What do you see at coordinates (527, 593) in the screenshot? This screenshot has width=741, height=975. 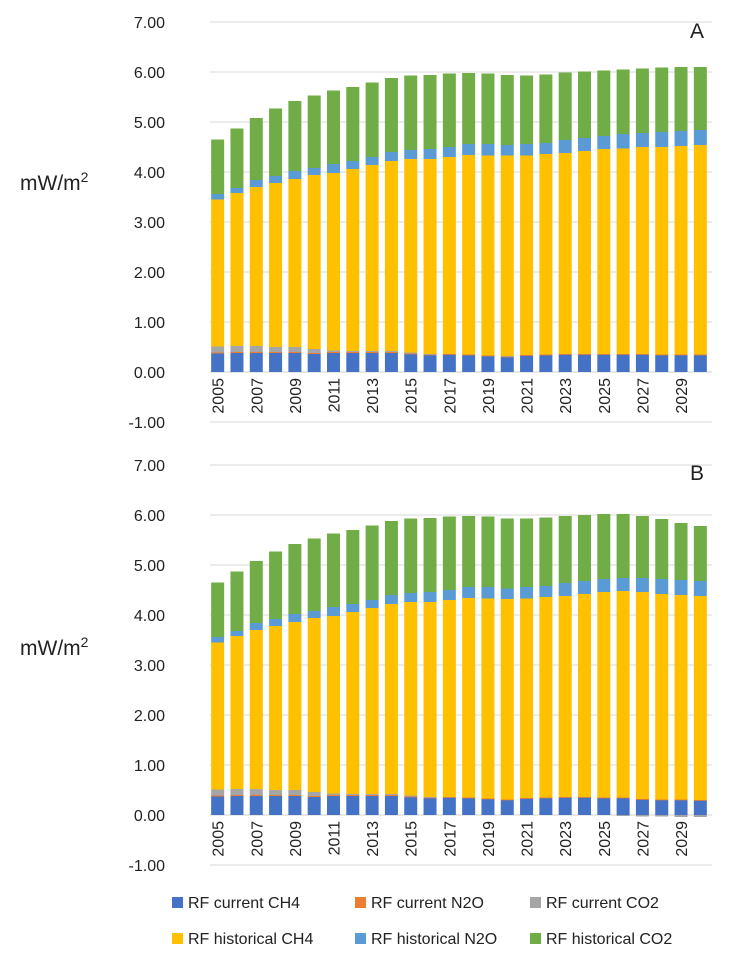 I see `bar-segment-rf-historical-n2o-2021` at bounding box center [527, 593].